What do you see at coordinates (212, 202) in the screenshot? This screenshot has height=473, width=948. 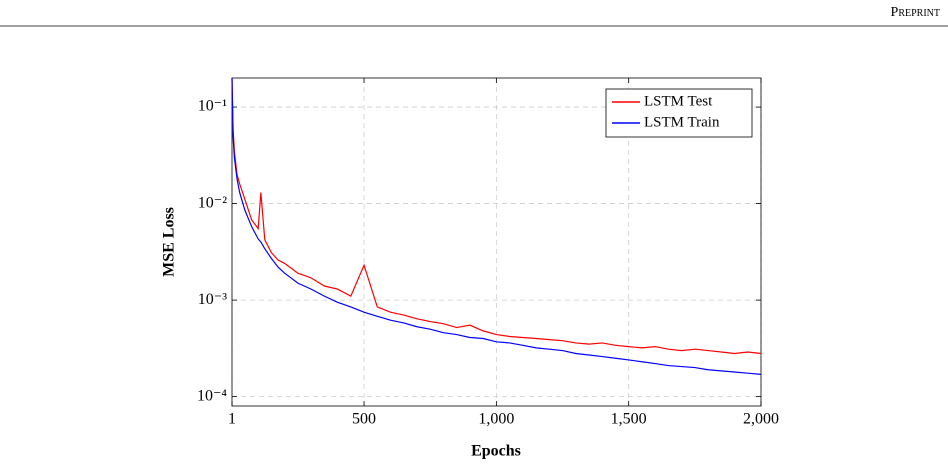 I see `y-tick-label: 10⁻²` at bounding box center [212, 202].